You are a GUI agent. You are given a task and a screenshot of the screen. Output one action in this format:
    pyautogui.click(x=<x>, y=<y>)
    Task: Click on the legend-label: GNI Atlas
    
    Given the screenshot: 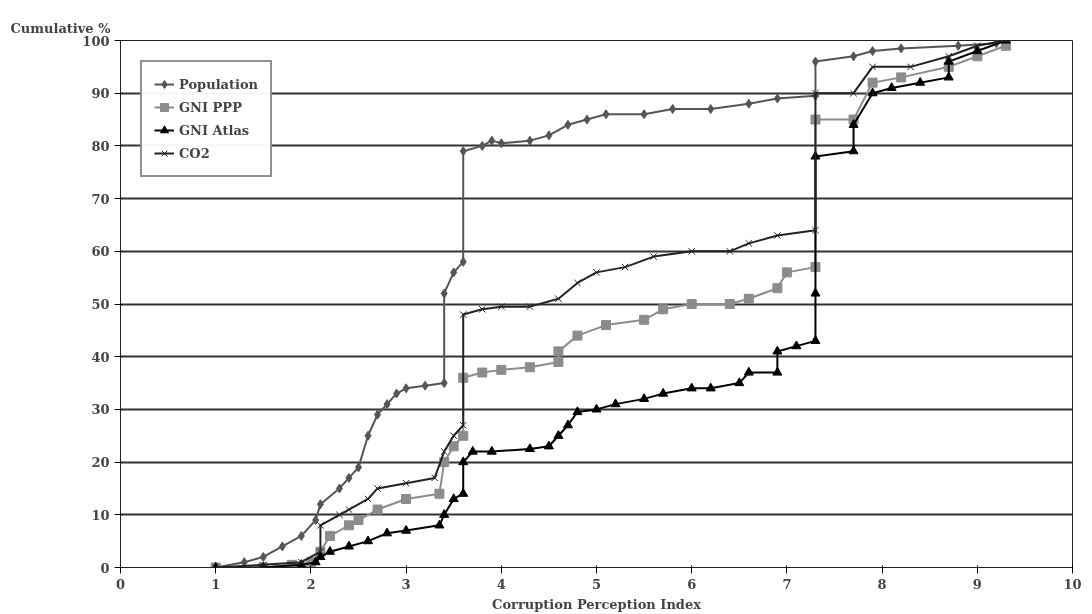 What is the action you would take?
    pyautogui.click(x=214, y=130)
    